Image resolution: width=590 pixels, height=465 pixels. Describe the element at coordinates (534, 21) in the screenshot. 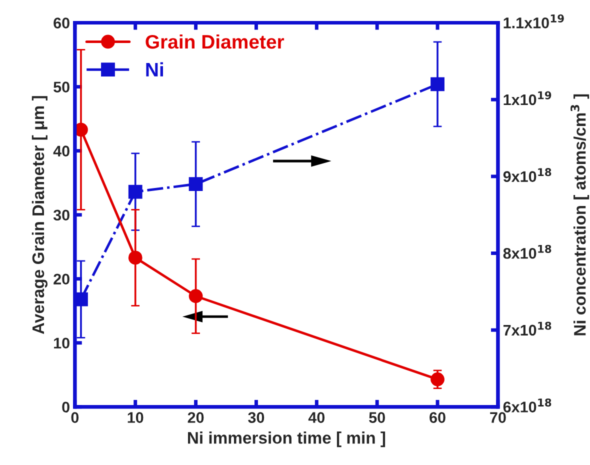

I see `y2-tick-label: 1.1x10$^{19}$` at that location.